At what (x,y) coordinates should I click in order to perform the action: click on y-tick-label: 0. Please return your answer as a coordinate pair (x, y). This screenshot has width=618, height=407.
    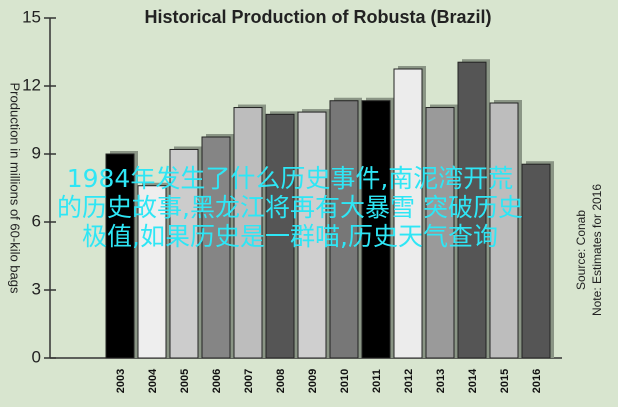
    Looking at the image, I should click on (36, 356).